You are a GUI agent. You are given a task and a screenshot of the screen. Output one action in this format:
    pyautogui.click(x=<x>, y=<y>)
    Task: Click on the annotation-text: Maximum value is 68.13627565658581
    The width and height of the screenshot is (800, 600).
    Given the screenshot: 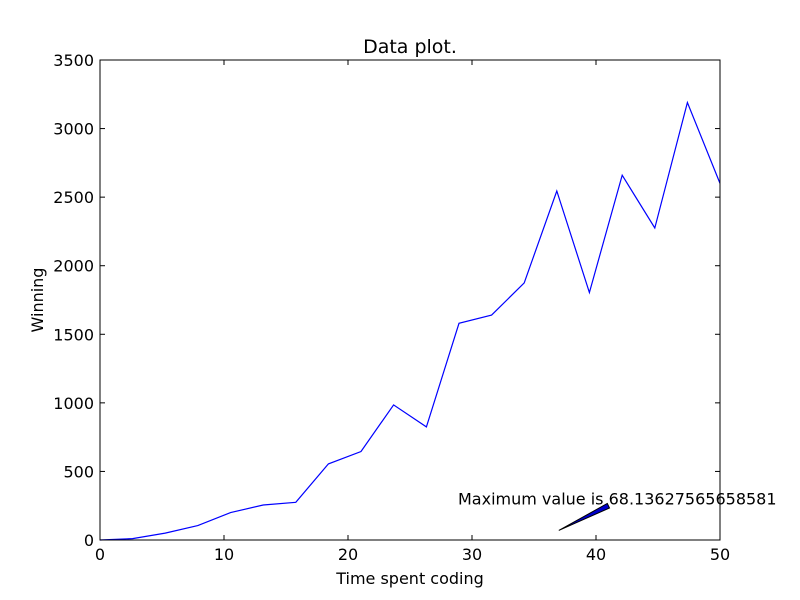 What is the action you would take?
    pyautogui.click(x=617, y=499)
    